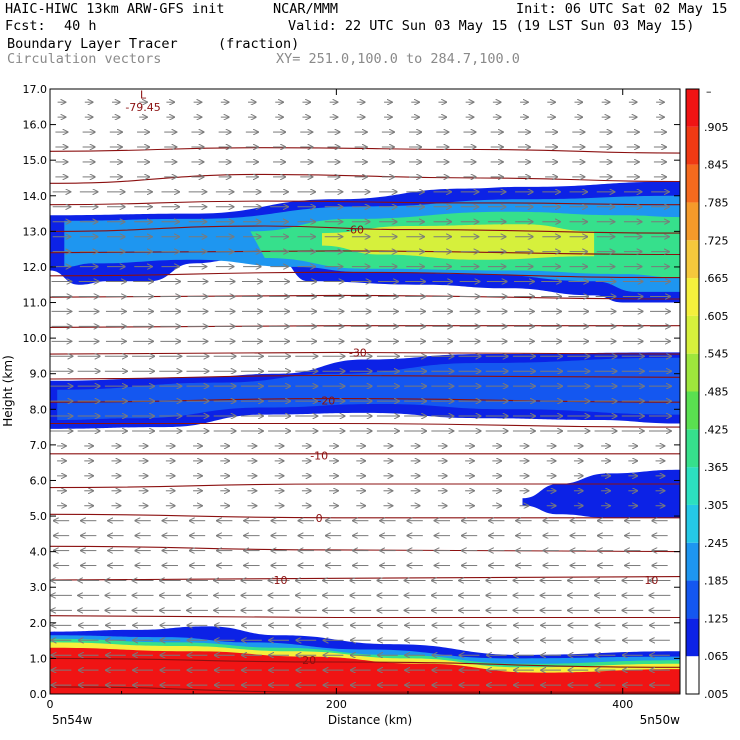 The width and height of the screenshot is (740, 740). I want to click on field-name: Boundary Layer Tracer, so click(92, 44).